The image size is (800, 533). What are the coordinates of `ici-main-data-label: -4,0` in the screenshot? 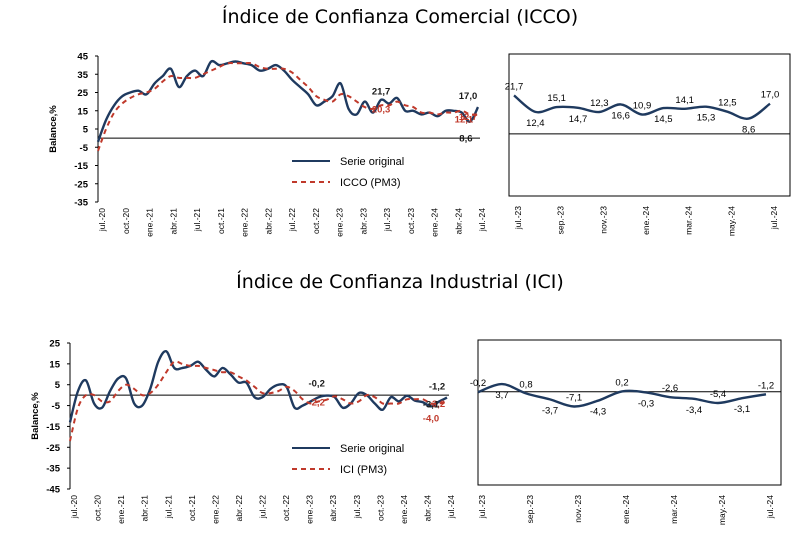 It's located at (431, 418).